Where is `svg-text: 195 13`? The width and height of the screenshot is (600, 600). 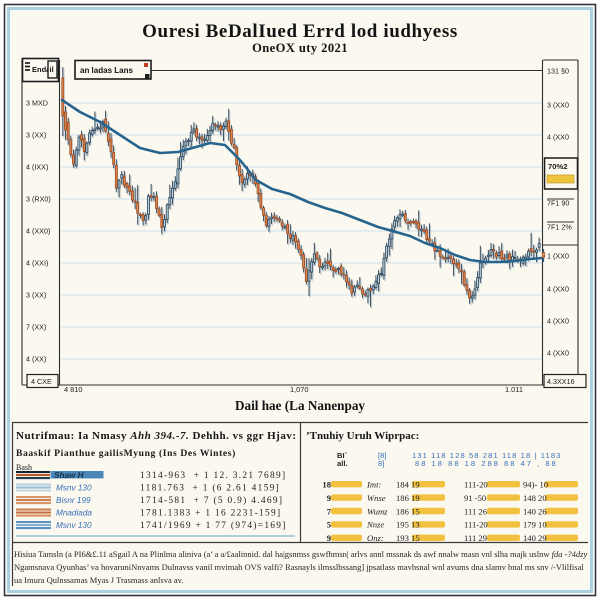
svg-text: 195 13 is located at coordinates (408, 525).